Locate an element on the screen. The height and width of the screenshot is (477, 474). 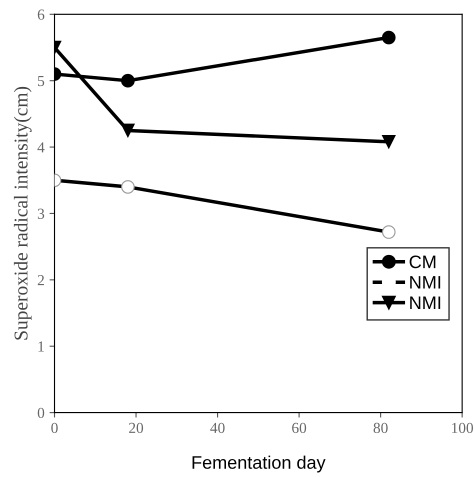
y-tick-label: 4 is located at coordinates (41, 147).